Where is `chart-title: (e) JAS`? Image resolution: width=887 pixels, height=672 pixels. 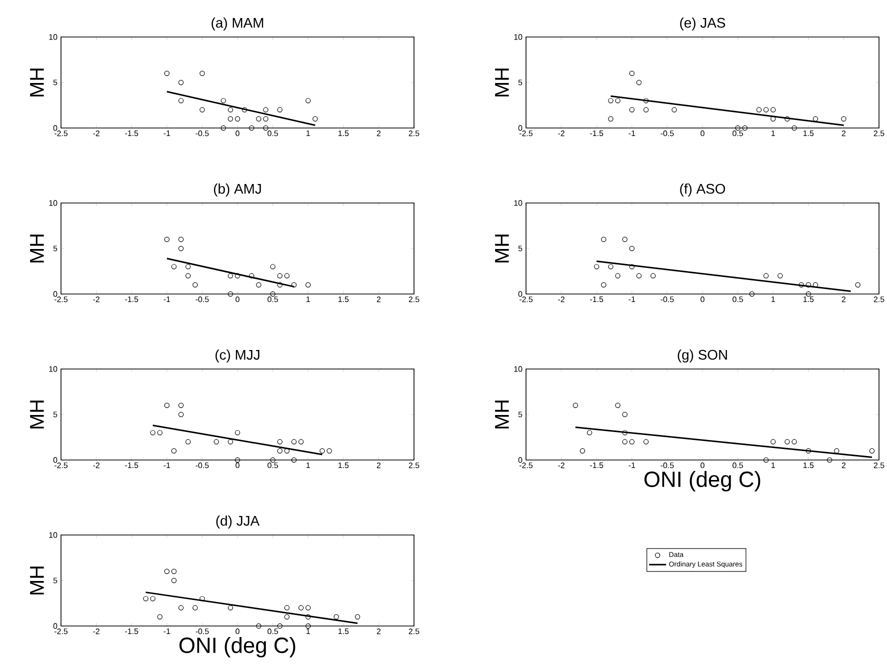
chart-title: (e) JAS is located at coordinates (703, 23).